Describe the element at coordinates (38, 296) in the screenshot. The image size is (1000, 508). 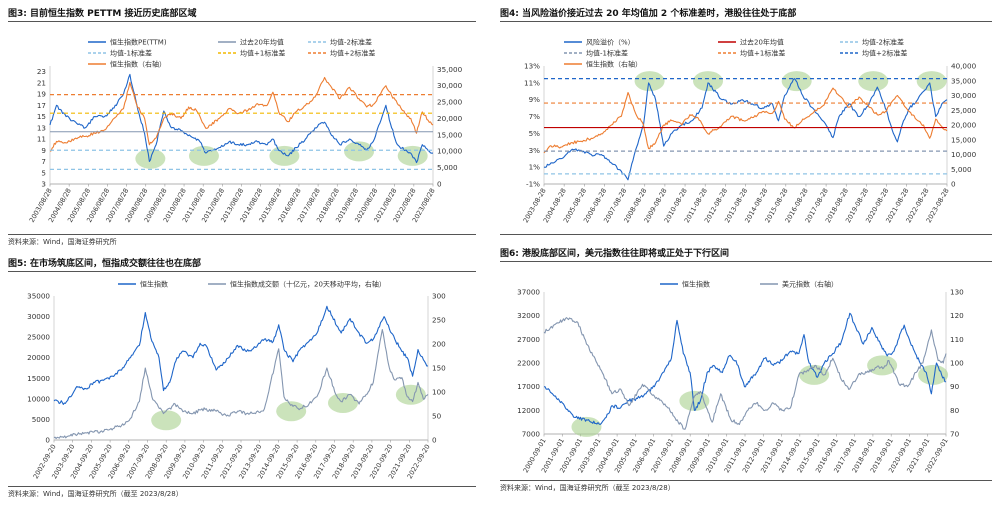
I see `y-left-tick-label: 35000` at that location.